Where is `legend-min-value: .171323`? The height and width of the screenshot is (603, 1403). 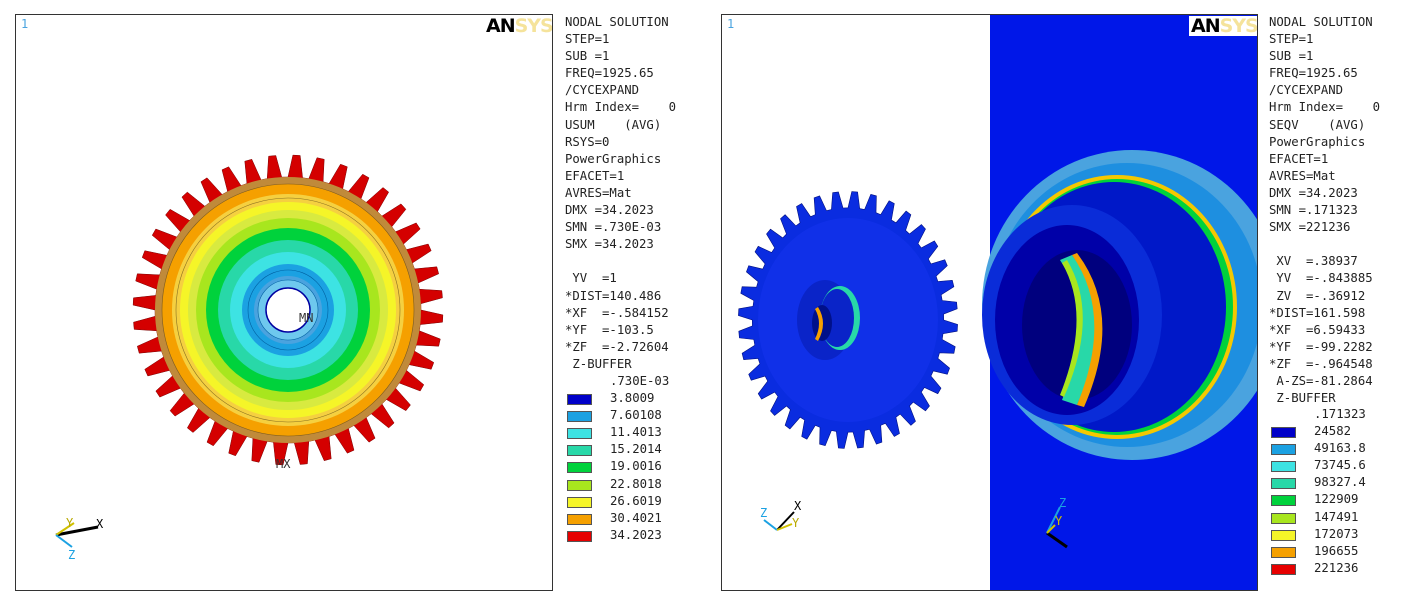 legend-min-value: .171323 is located at coordinates (1340, 414).